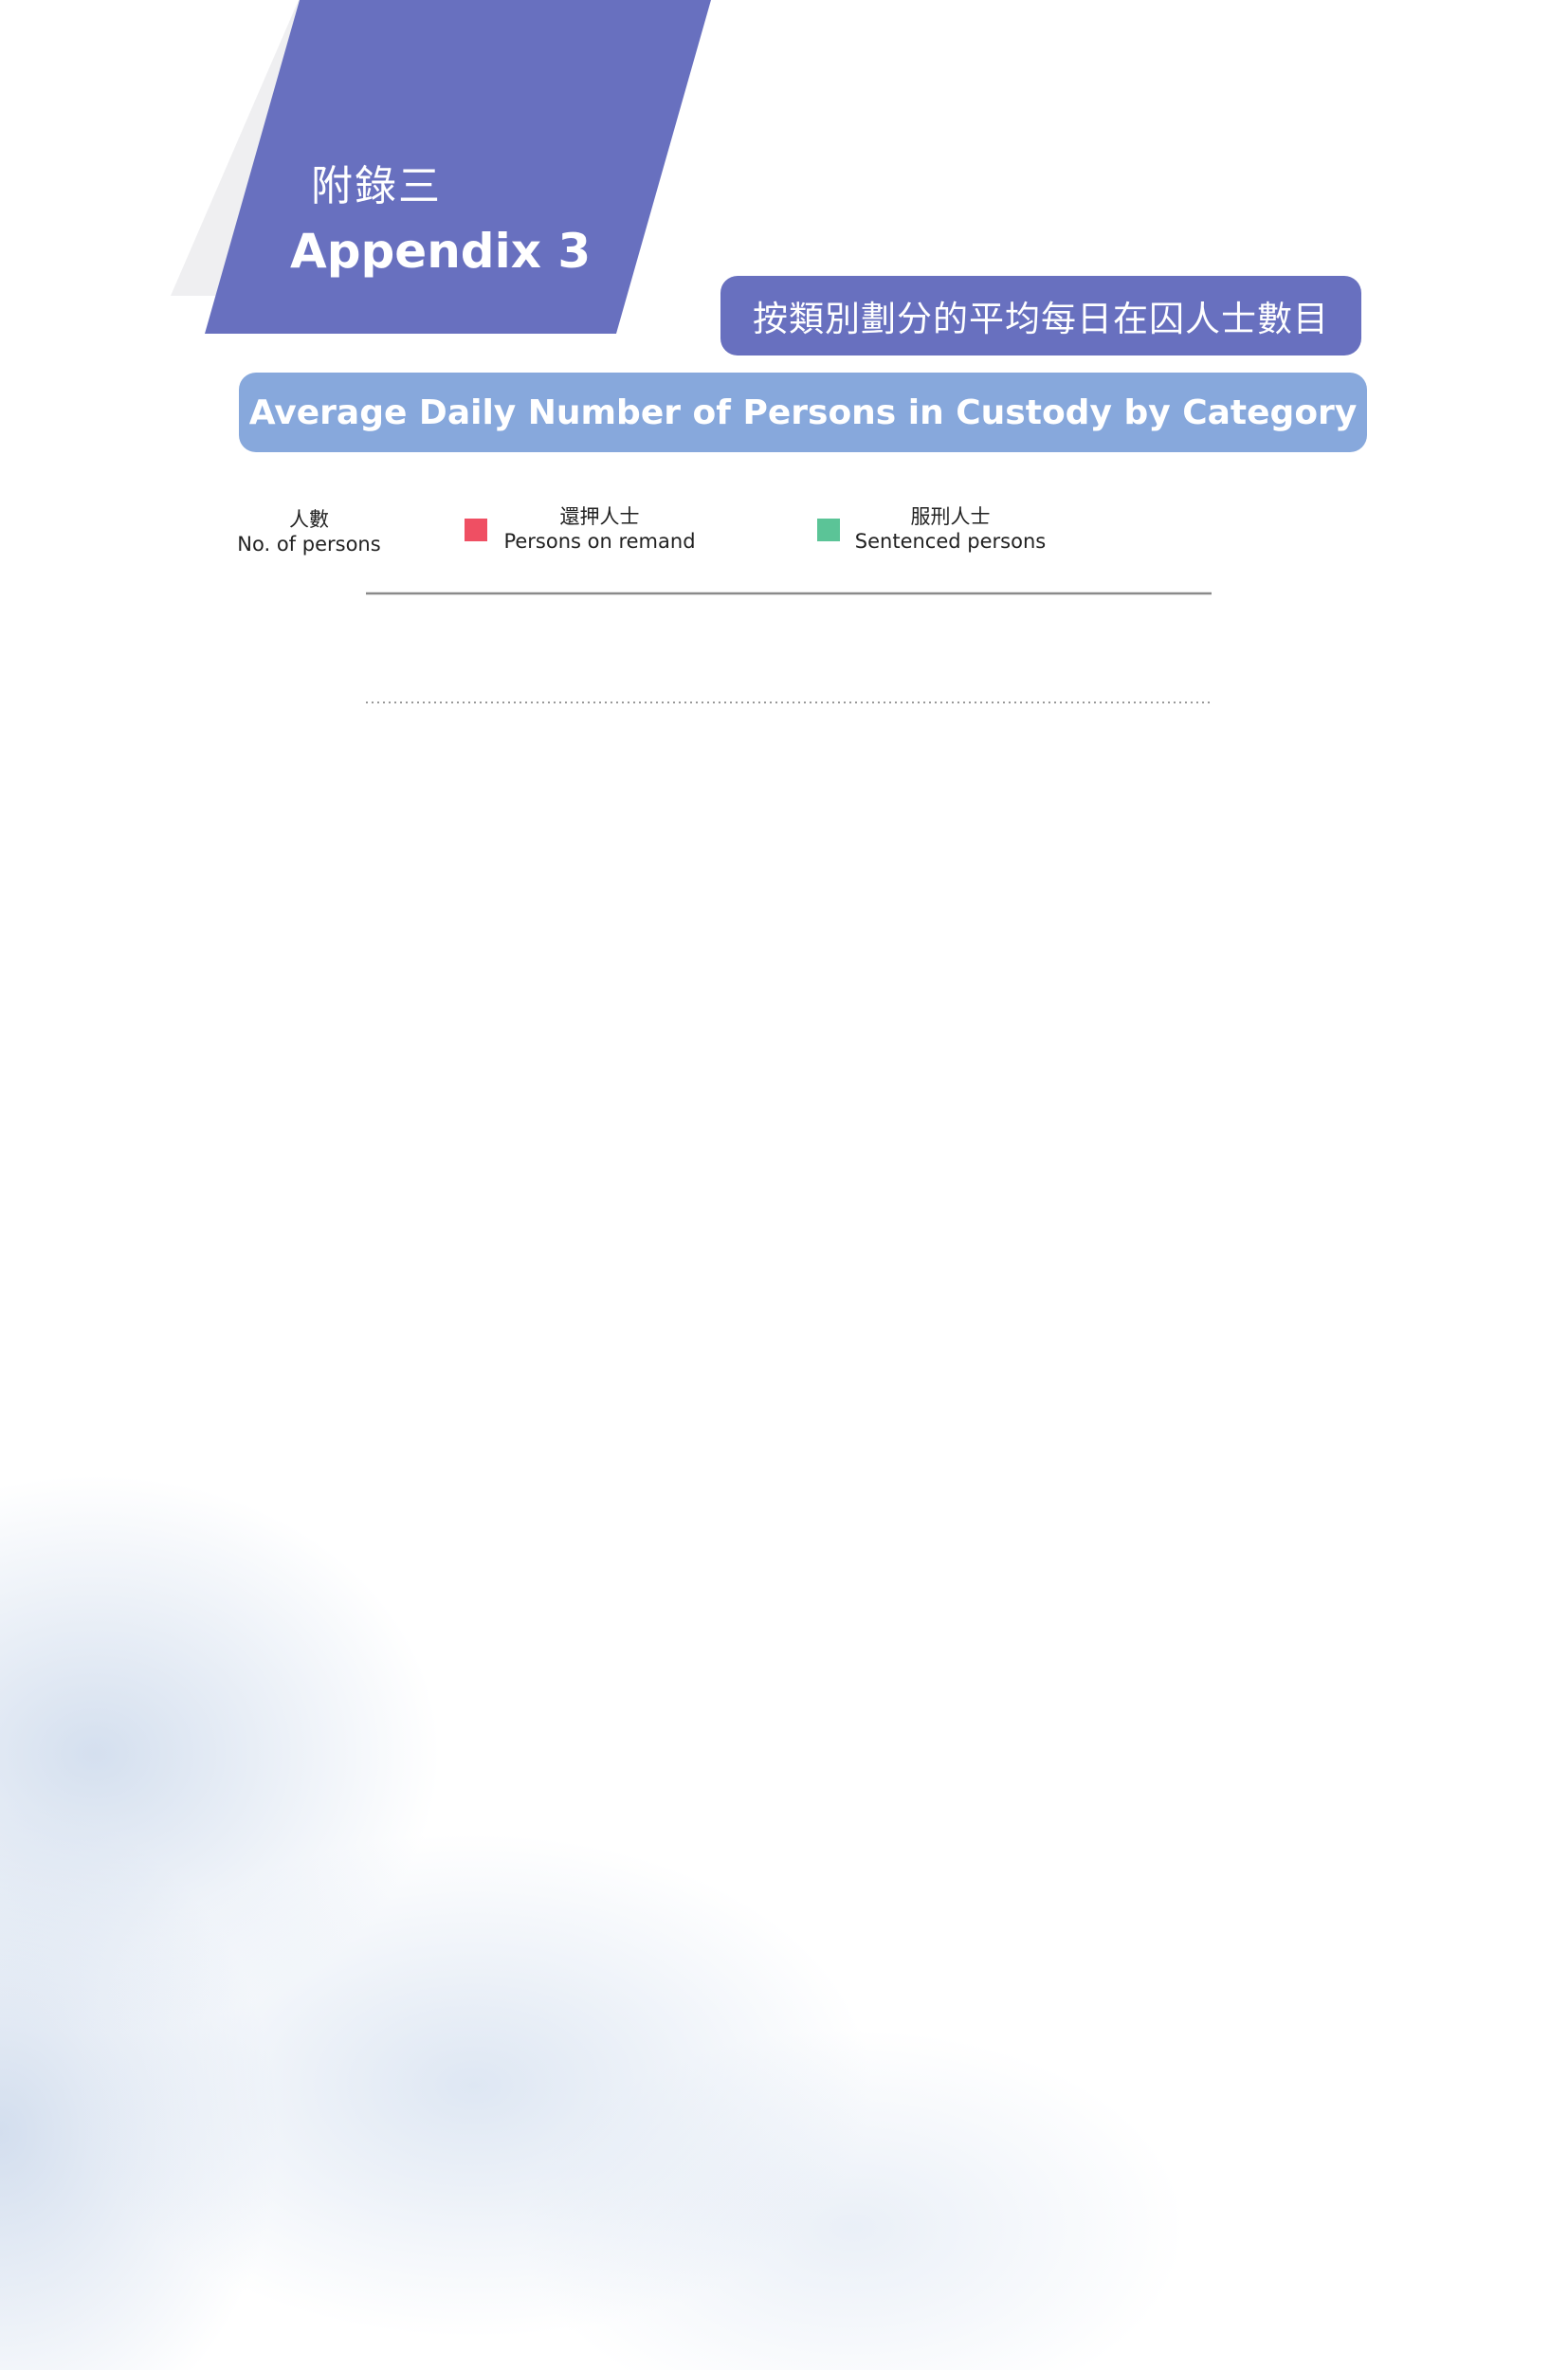  Describe the element at coordinates (458, 167) in the screenshot. I see `appendix-banner` at that location.